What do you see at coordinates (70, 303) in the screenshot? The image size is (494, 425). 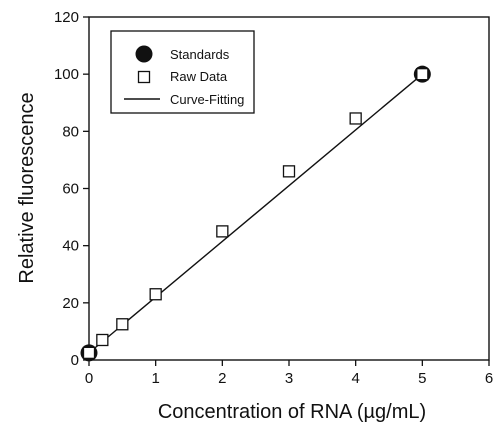 I see `y-tick-label: 20` at bounding box center [70, 303].